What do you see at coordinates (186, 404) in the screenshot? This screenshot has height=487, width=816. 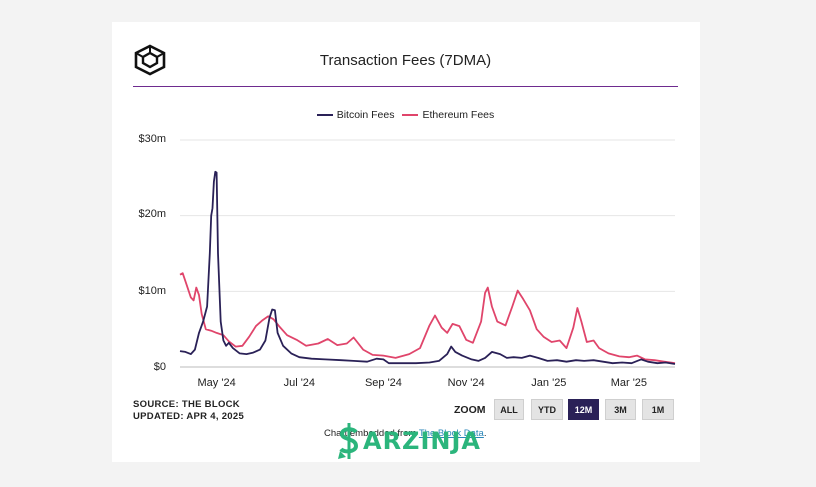 I see `source-line: SOURCE: THE BLOCK` at bounding box center [186, 404].